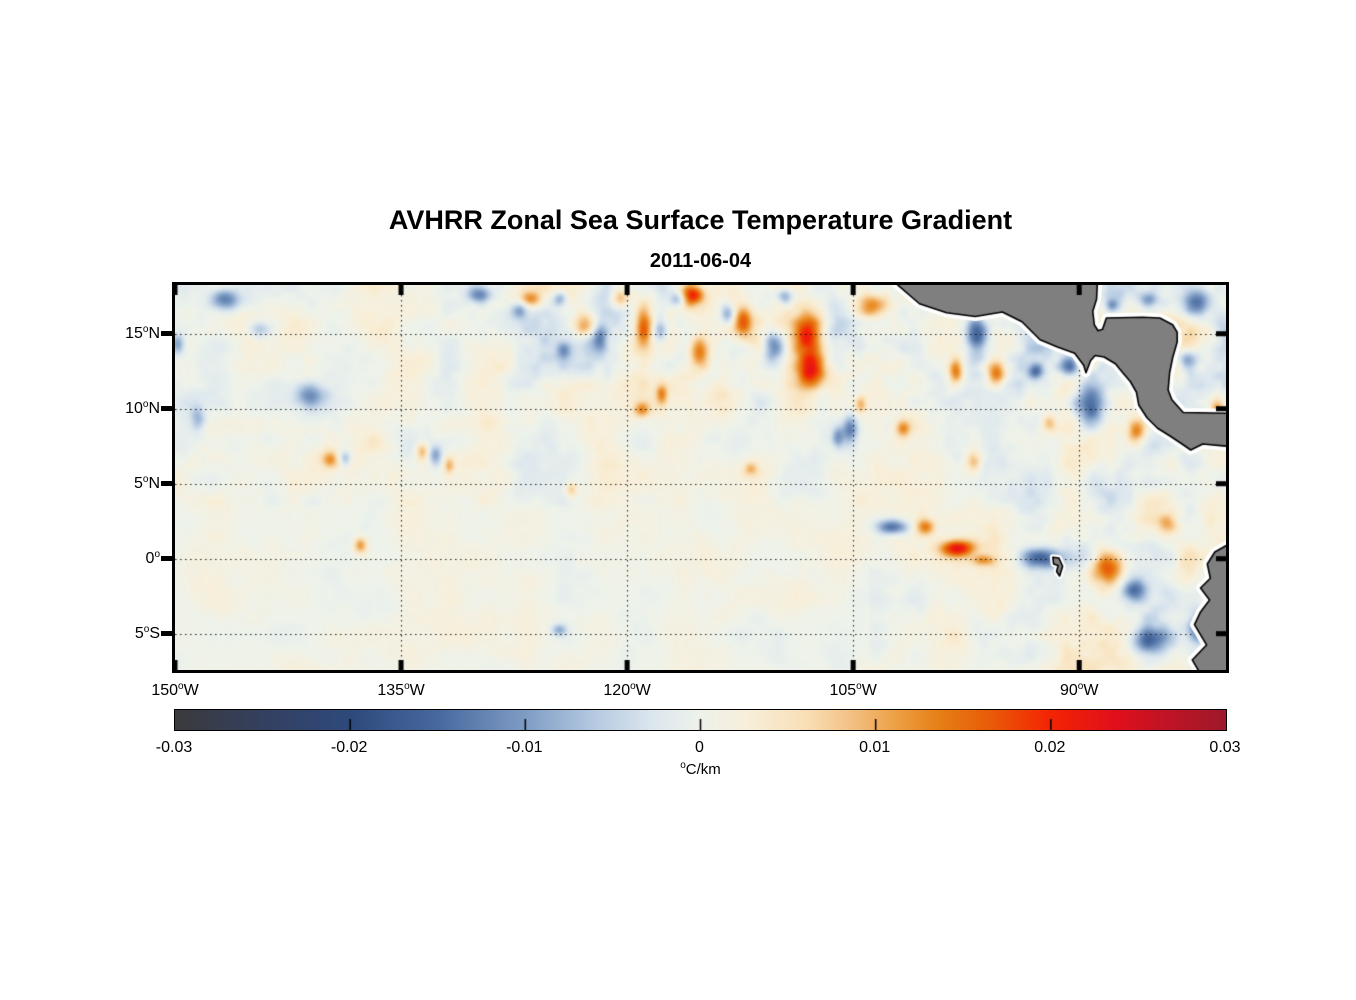  Describe the element at coordinates (175, 690) in the screenshot. I see `longitude-label: 150oW` at that location.